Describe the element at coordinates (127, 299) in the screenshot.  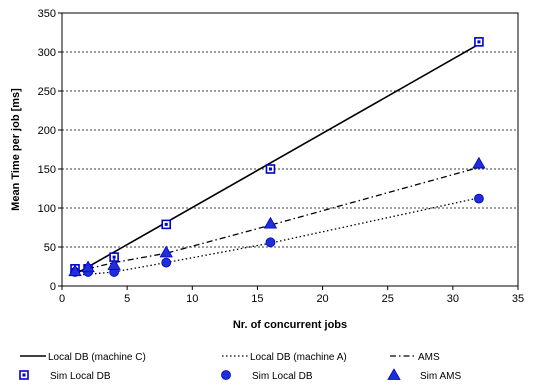
I see `x-tick-label: 5` at that location.